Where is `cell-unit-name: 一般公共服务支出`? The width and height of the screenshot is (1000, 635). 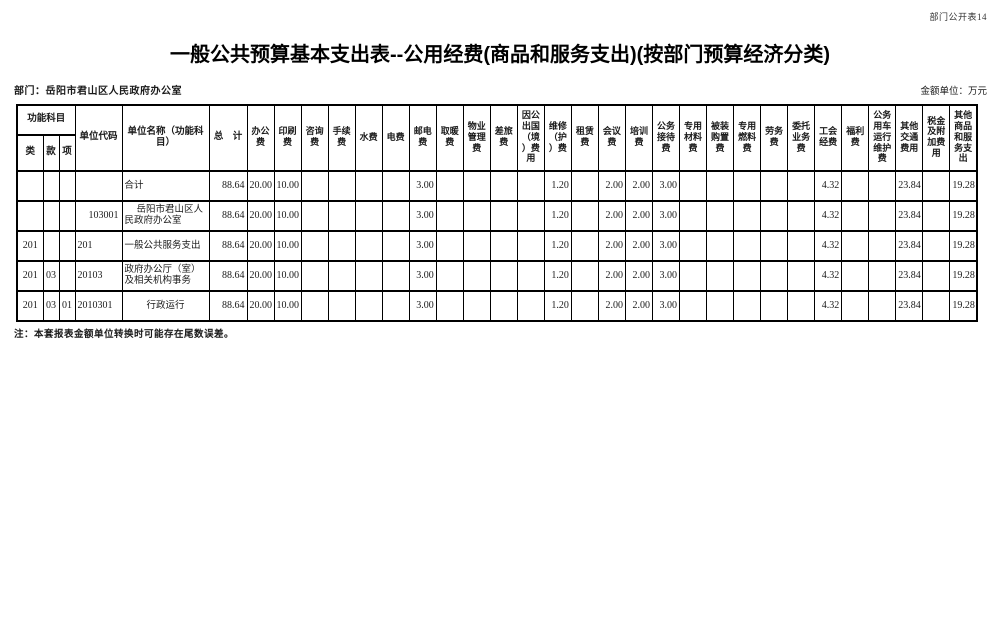
cell-unit-name: 一般公共服务支出 is located at coordinates (165, 246).